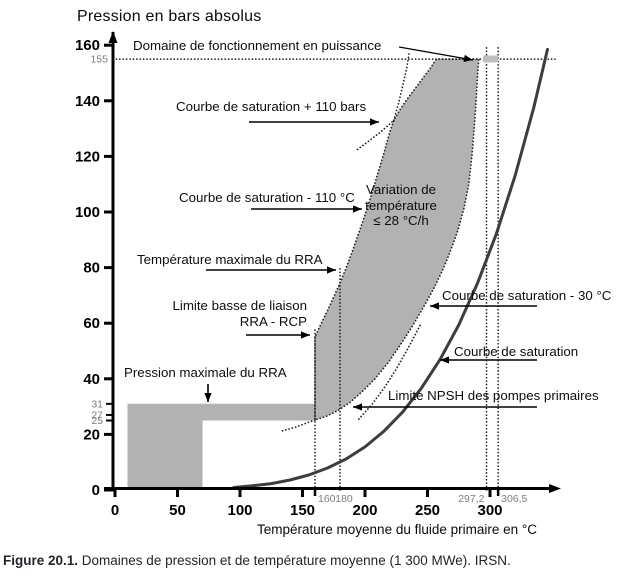 The width and height of the screenshot is (635, 583). Describe the element at coordinates (177, 510) in the screenshot. I see `svg-text: 50` at that location.